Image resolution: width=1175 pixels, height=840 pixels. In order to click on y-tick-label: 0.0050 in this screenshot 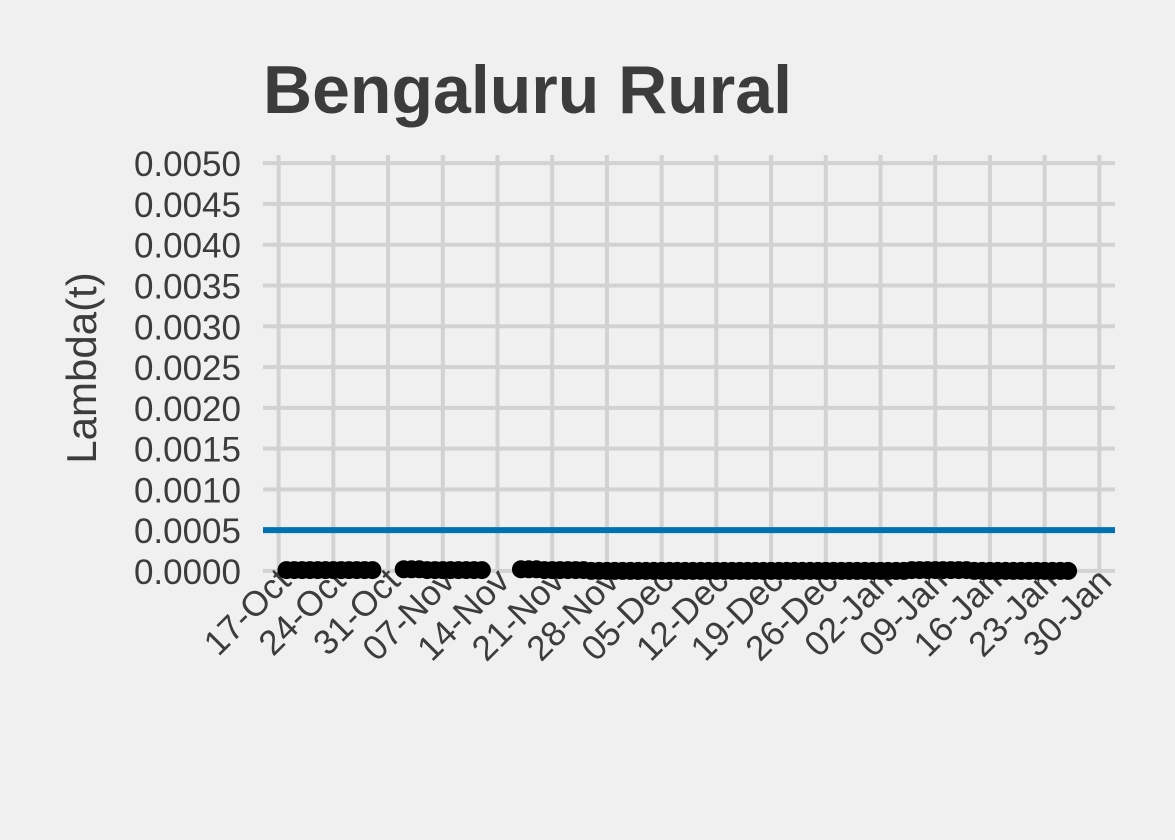, I will do `click(187, 164)`.